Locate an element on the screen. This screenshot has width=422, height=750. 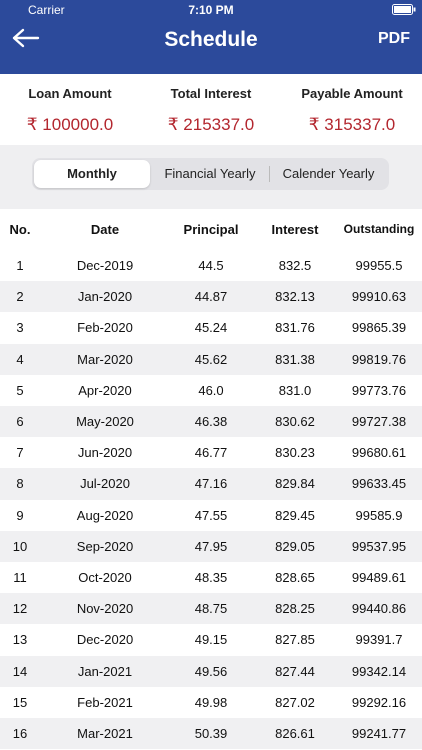
table-cell: Dec-2020 is located at coordinates (105, 640).